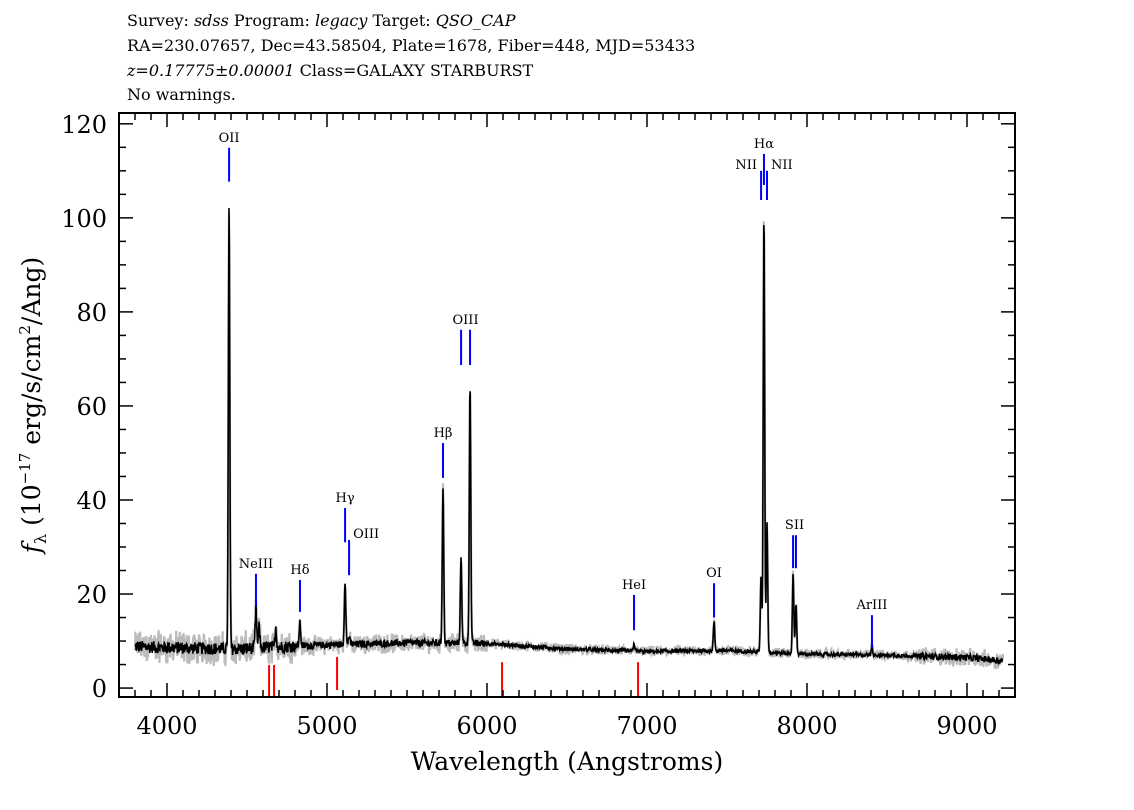 This screenshot has width=1134, height=810. I want to click on line-label: Hδ, so click(299, 570).